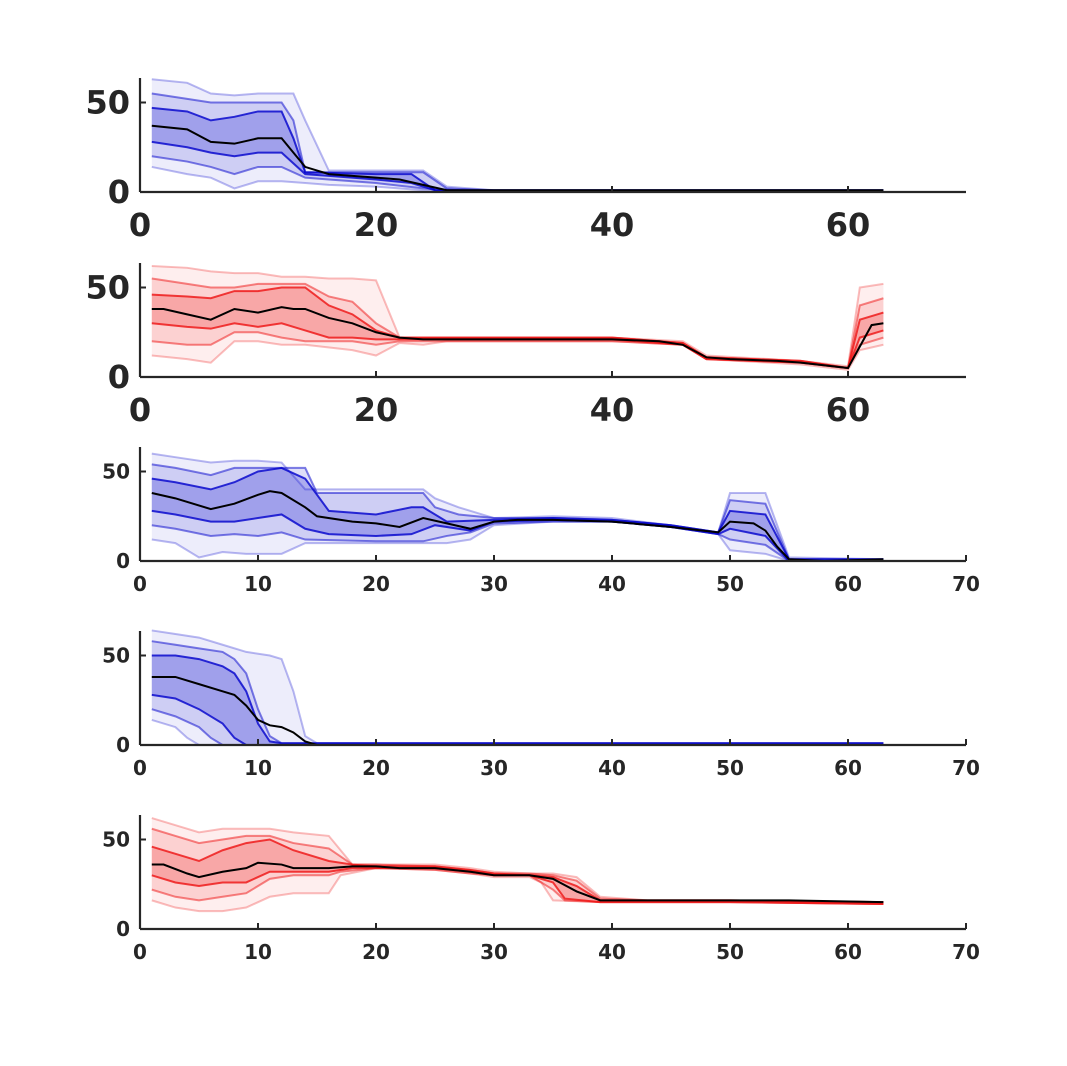 The image size is (1067, 1066). I want to click on subplot-3: 0 10 20 30 40 50 60 70 0 50, so click(541, 521).